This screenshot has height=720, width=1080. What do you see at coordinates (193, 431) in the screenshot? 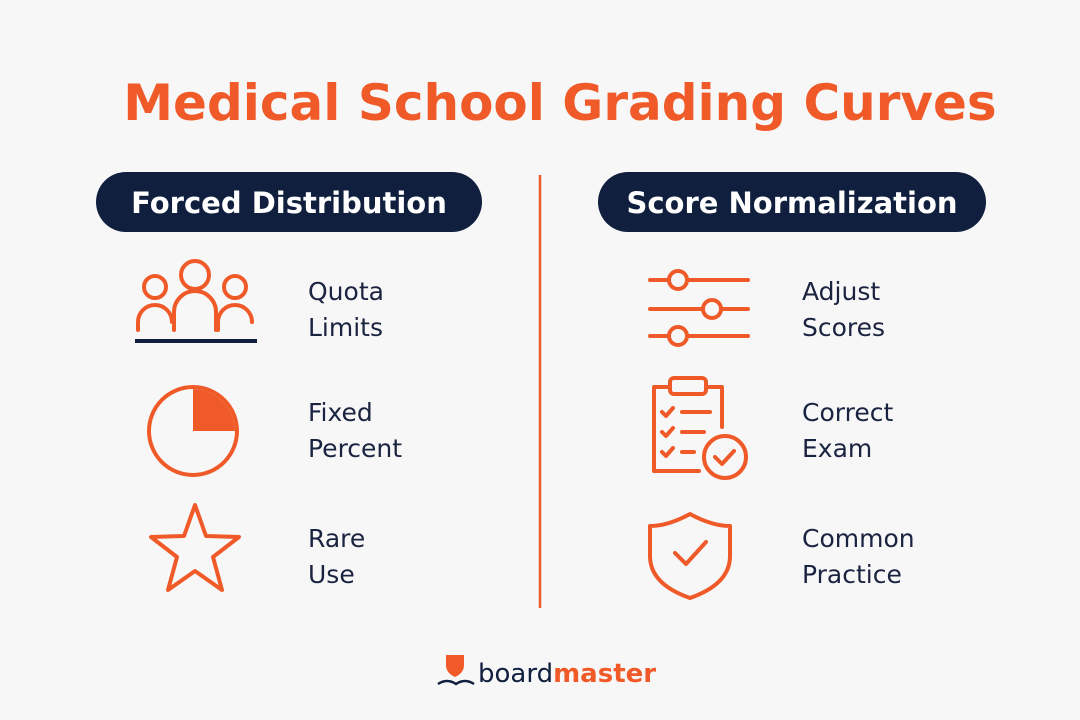
I see `pie-icon` at bounding box center [193, 431].